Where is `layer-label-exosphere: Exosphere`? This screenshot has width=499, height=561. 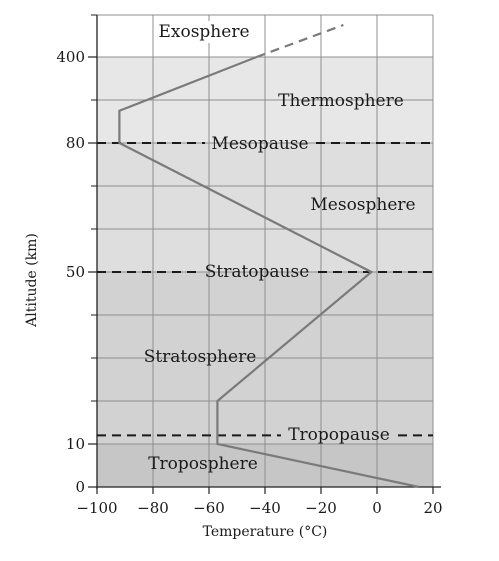
layer-label-exosphere: Exosphere is located at coordinates (203, 32).